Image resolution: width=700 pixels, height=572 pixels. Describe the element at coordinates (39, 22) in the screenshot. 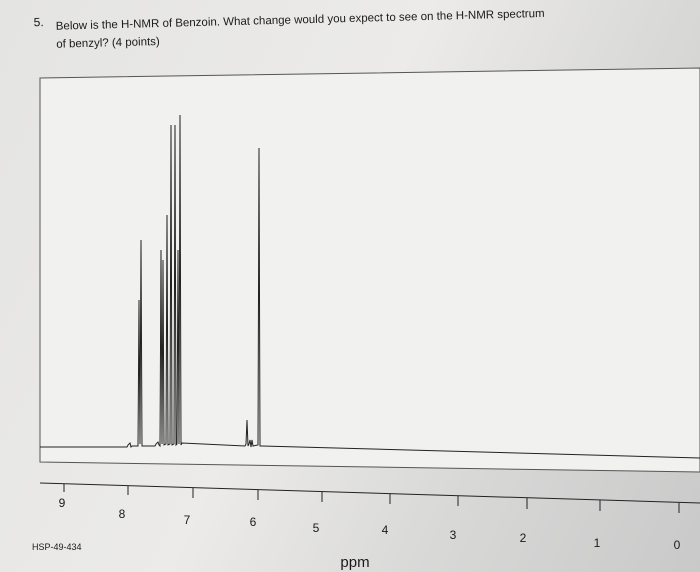

I see `question-number: 5.` at that location.